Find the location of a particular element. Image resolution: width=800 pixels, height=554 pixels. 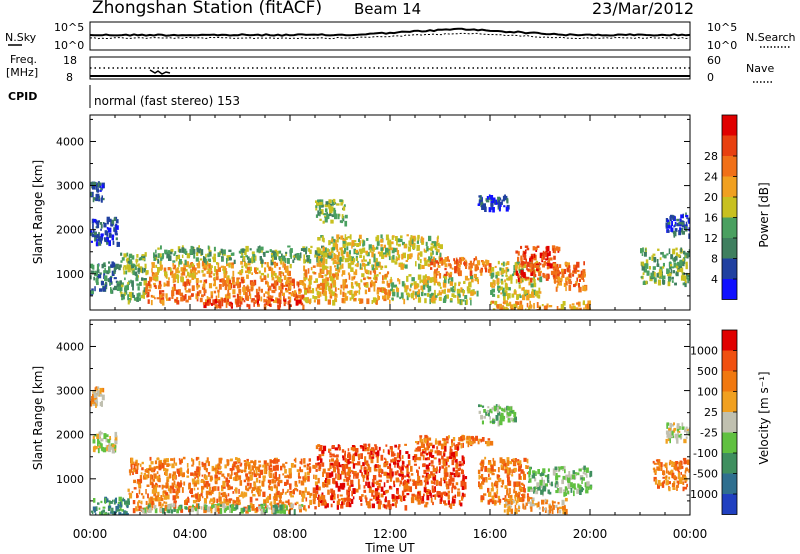

colorbar-tick-label: 4 is located at coordinates (714, 279).